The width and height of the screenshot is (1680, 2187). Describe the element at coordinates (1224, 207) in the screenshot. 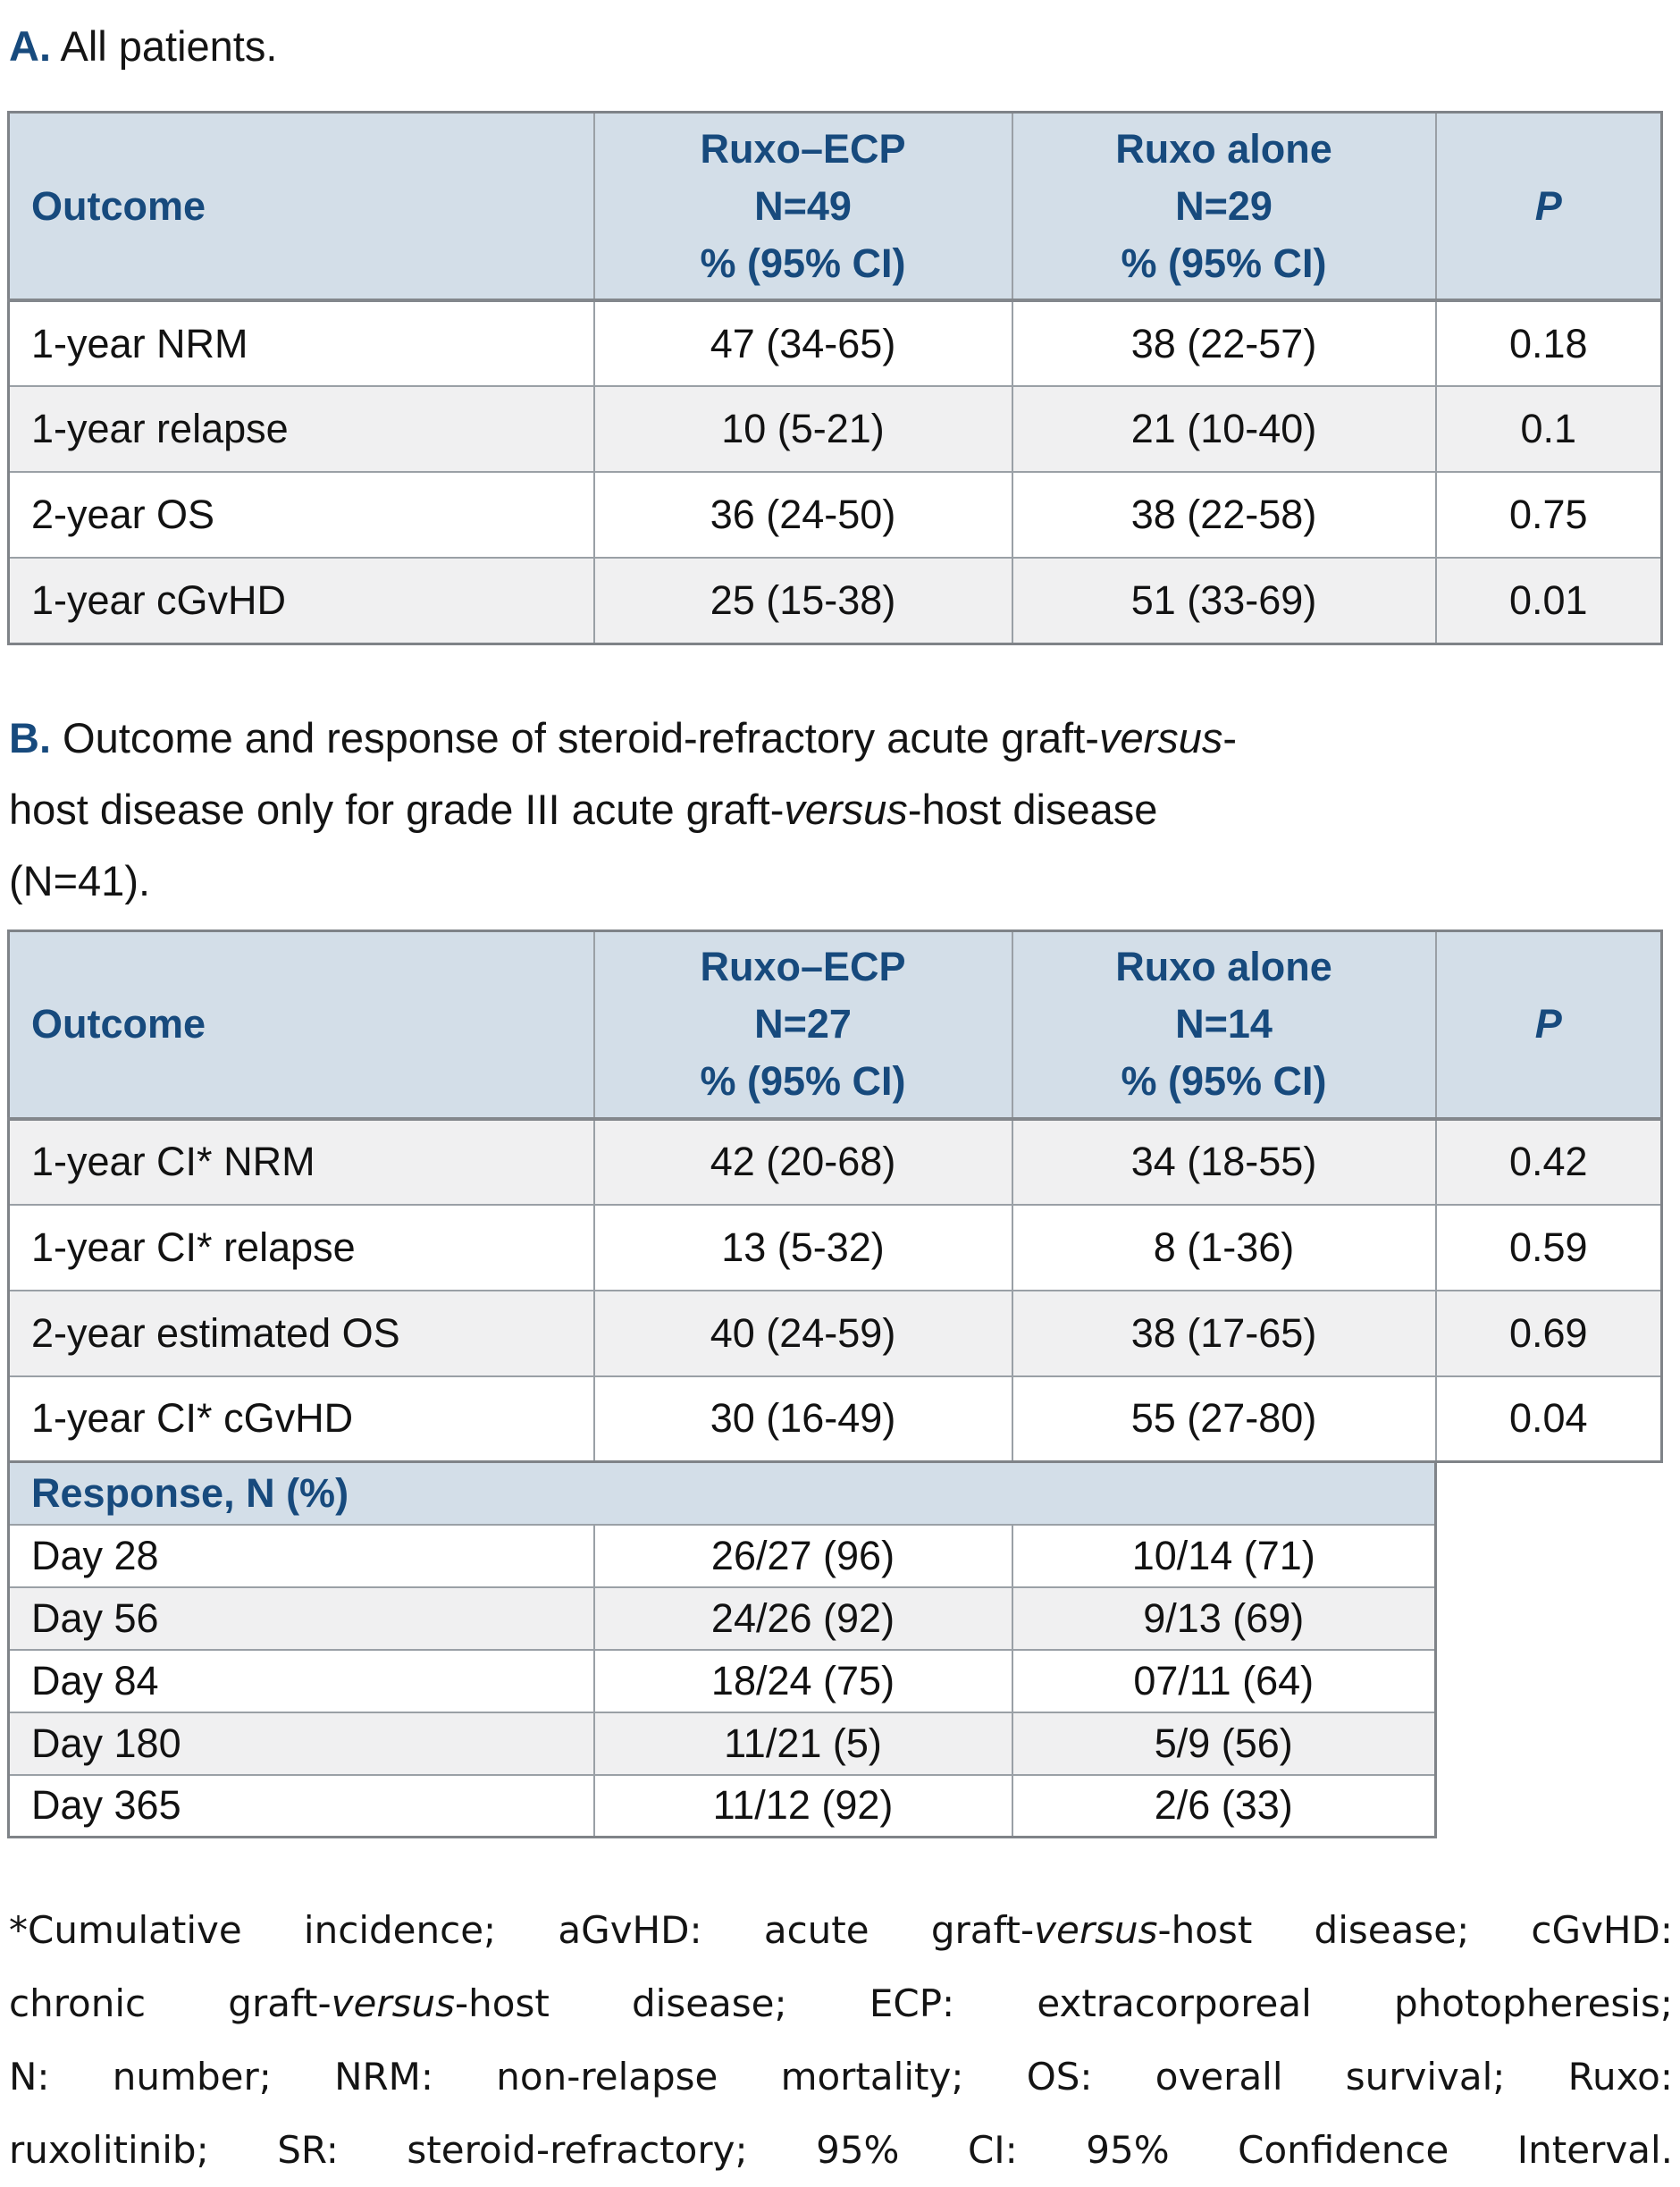

I see `header-ruxo-alone: Ruxo alone N=29 % (95% CI)` at that location.